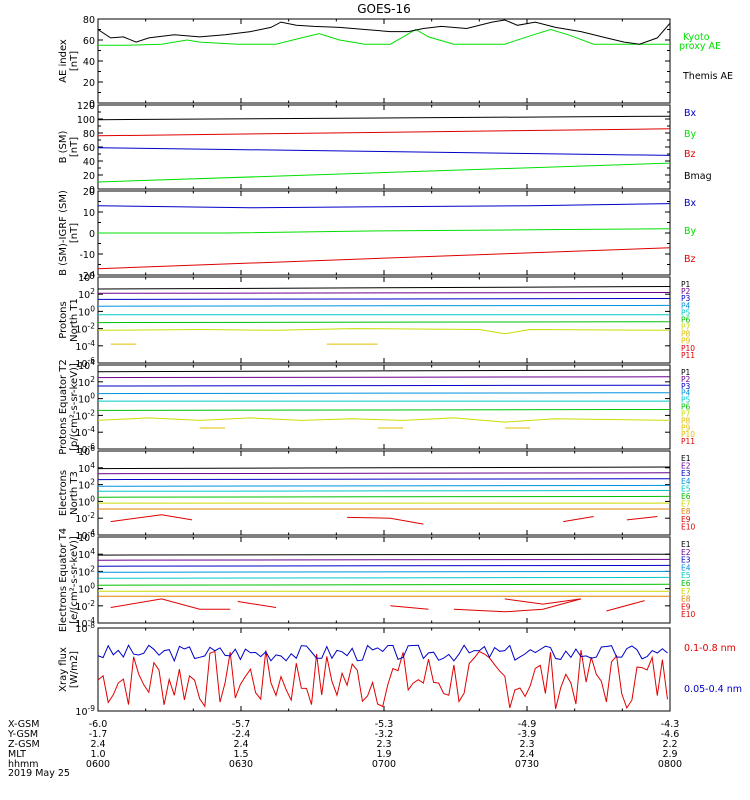  Describe the element at coordinates (713, 689) in the screenshot. I see `legend-entry: 0.05-0.4 nm` at that location.